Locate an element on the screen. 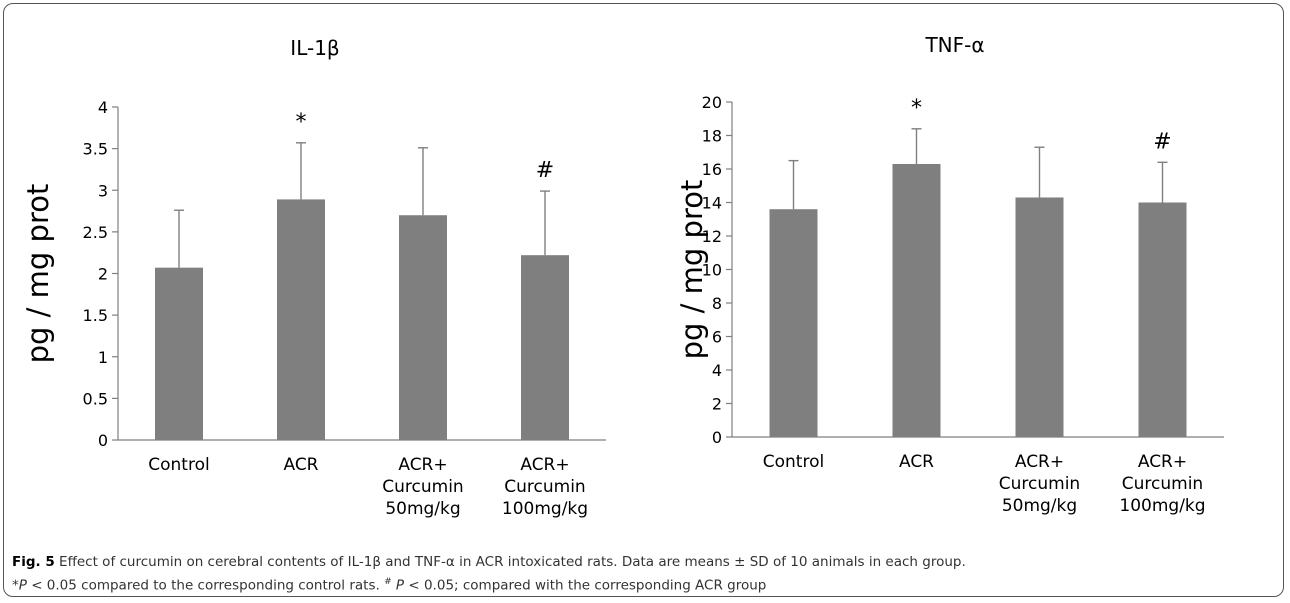  chart-title: TNF-α is located at coordinates (954, 45).